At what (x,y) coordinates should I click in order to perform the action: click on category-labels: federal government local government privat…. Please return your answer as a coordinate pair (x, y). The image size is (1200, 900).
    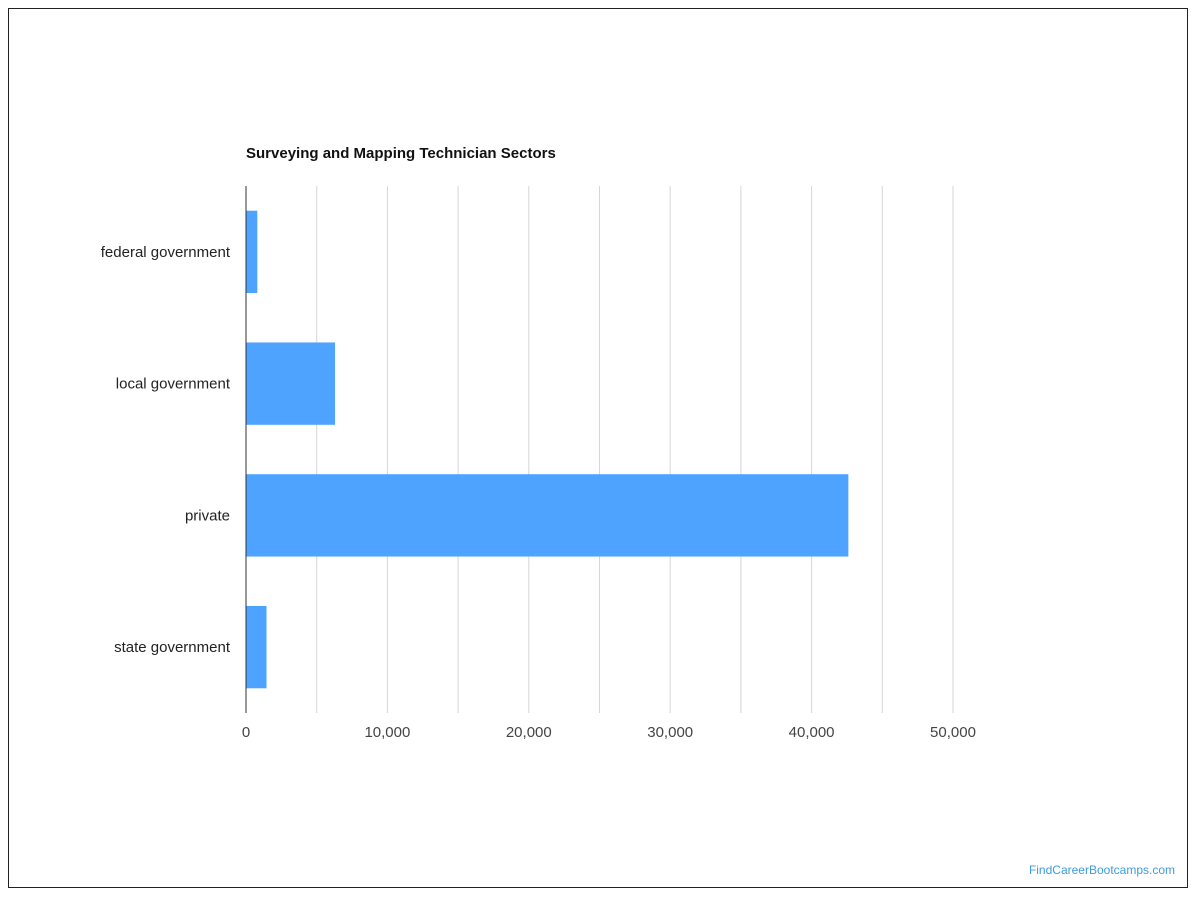
    Looking at the image, I should click on (166, 450).